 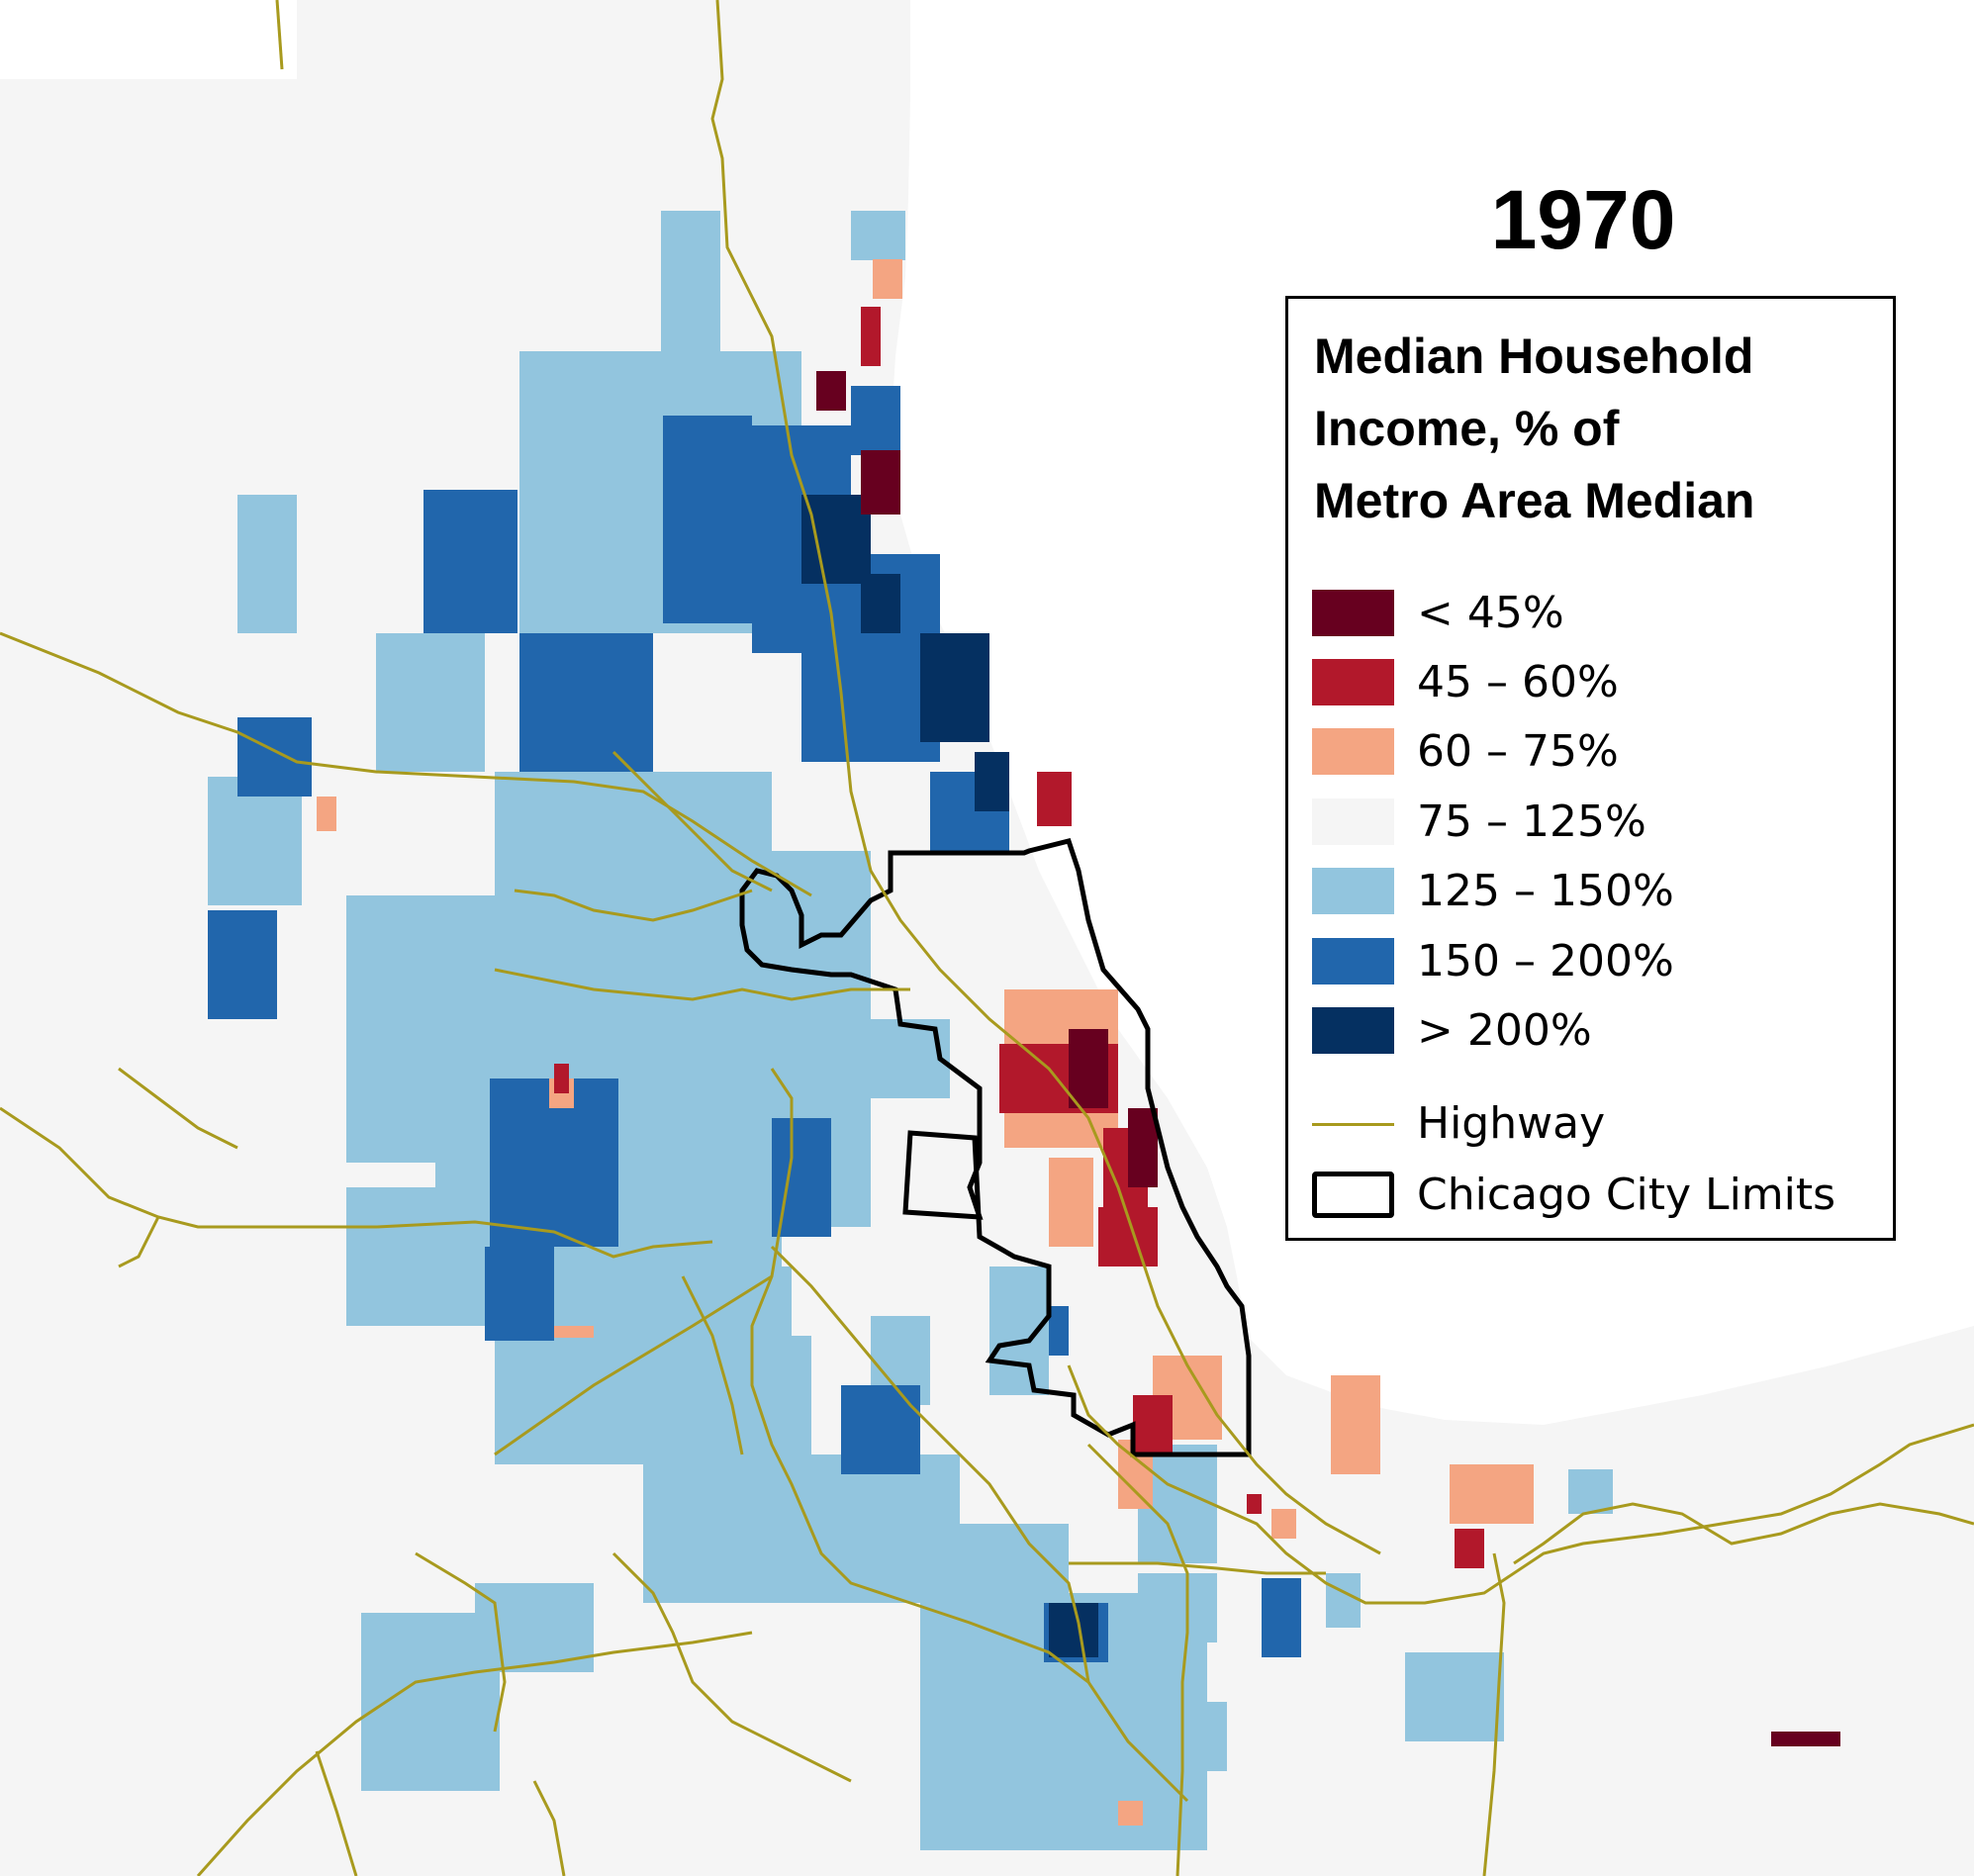 What do you see at coordinates (1490, 613) in the screenshot?
I see `legend-label: < 45%` at bounding box center [1490, 613].